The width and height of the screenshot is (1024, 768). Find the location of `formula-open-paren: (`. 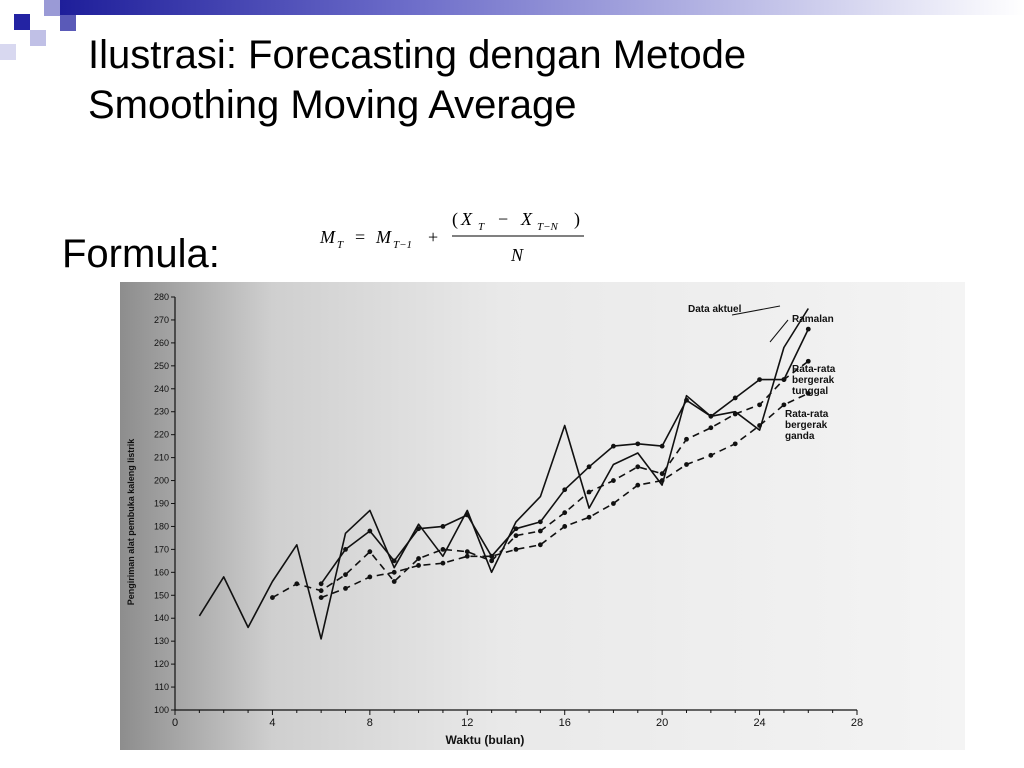

formula-open-paren: ( is located at coordinates (455, 219).